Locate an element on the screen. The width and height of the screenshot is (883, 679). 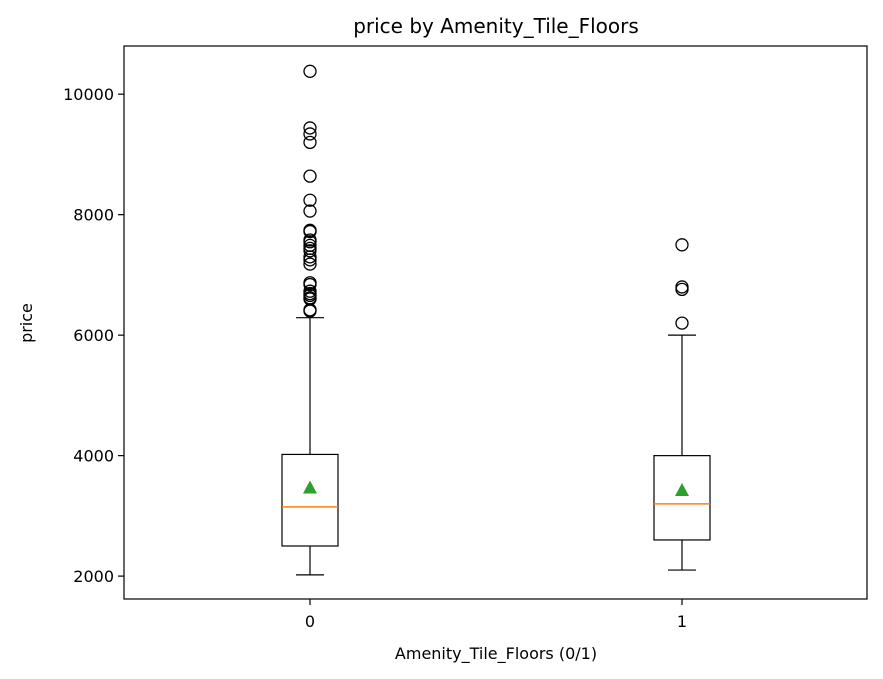
y-tick-label: 6000 is located at coordinates (93, 335).